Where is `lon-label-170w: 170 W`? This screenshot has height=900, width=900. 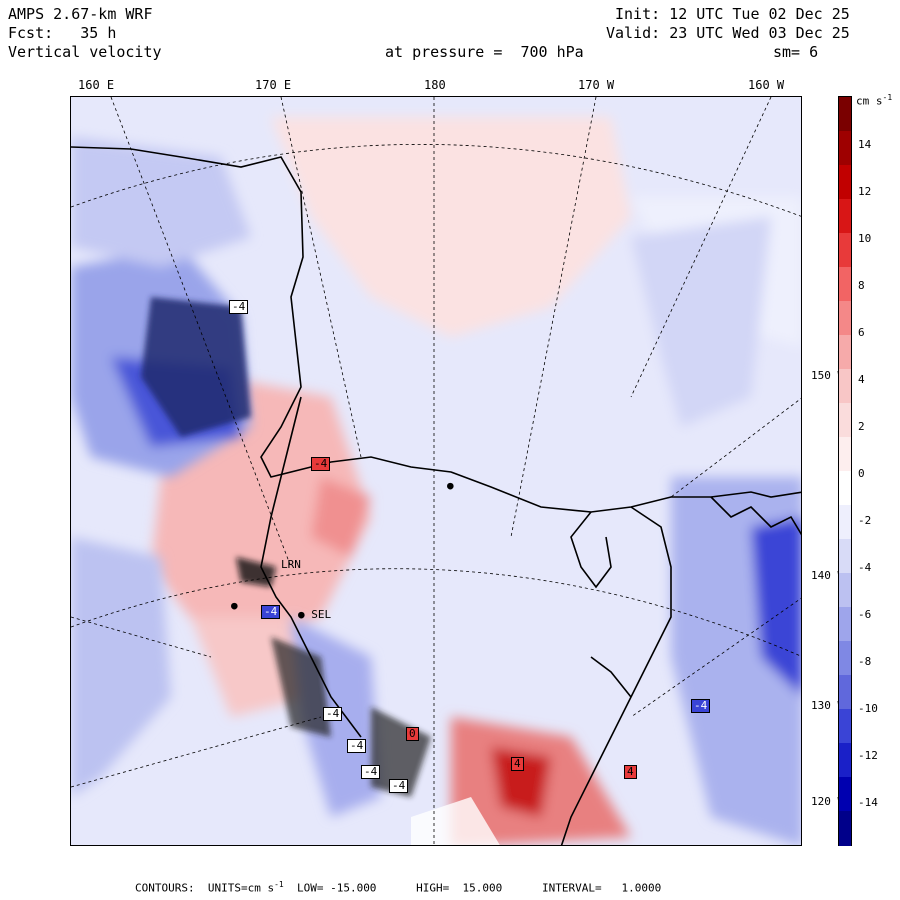
lon-label-170w: 170 W is located at coordinates (596, 85).